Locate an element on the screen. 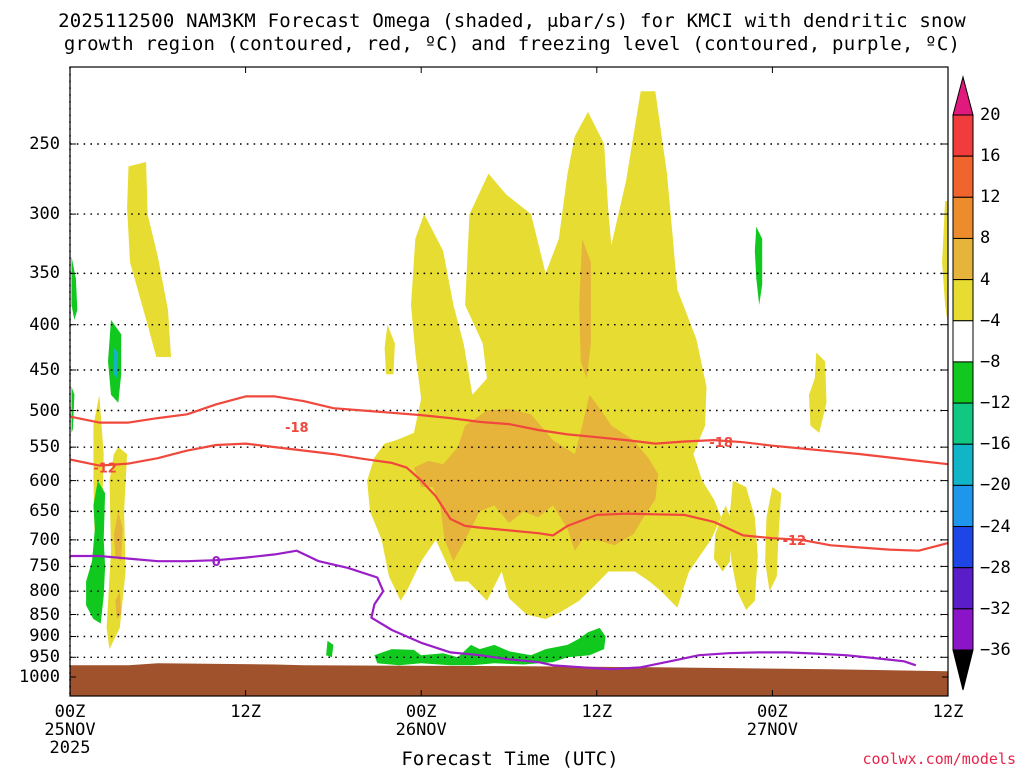 This screenshot has width=1024, height=770. x-year-label-0: 2025 is located at coordinates (70, 748).